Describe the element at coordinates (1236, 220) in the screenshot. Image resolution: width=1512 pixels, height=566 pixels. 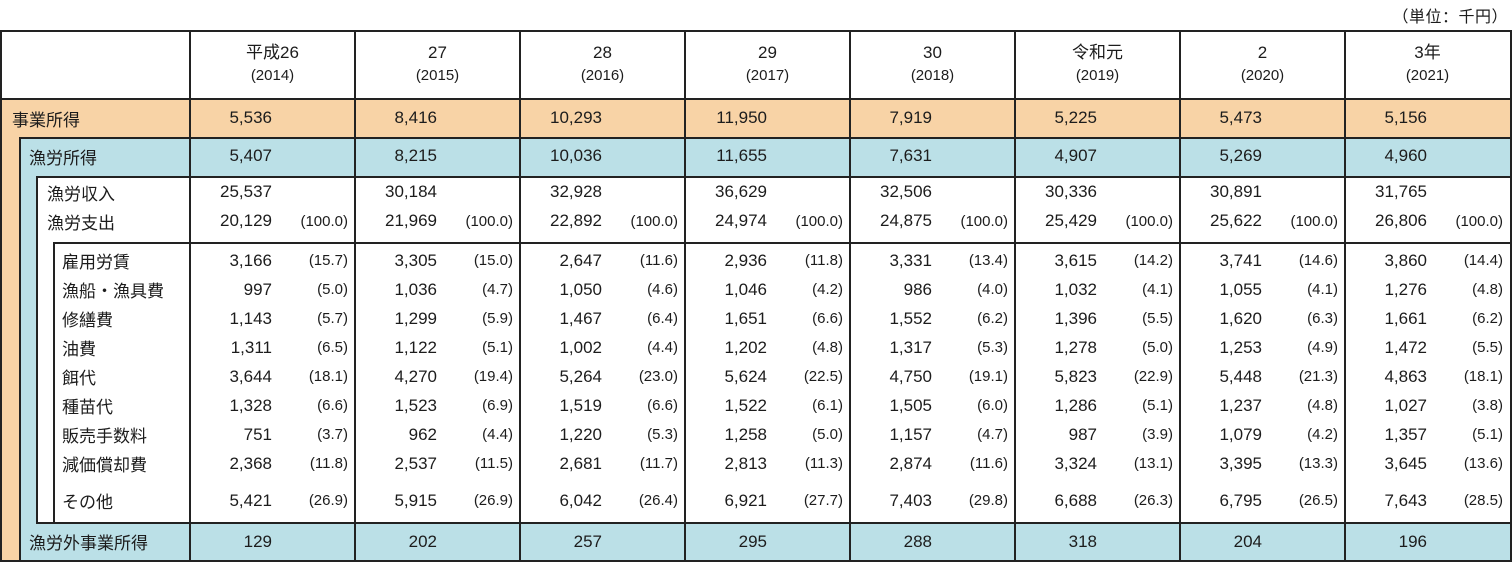
I see `cell-amount: 25,622` at that location.